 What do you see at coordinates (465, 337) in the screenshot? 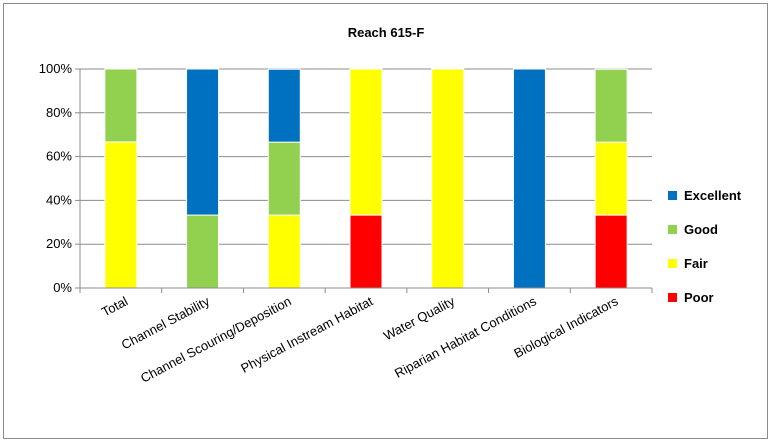
I see `x-tick-label: Riparian Habitat Conditions` at bounding box center [465, 337].